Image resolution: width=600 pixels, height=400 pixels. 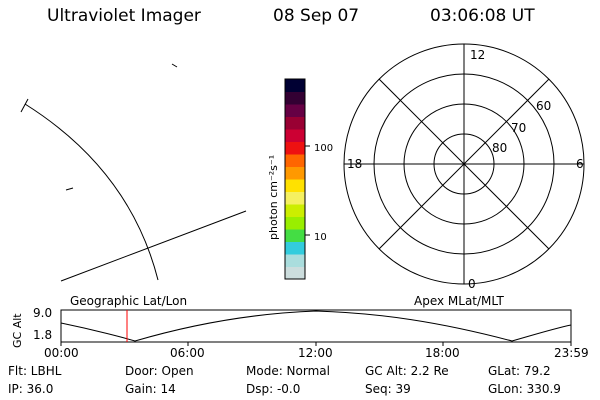 I want to click on mlt-label-18: 18, so click(x=354, y=164).